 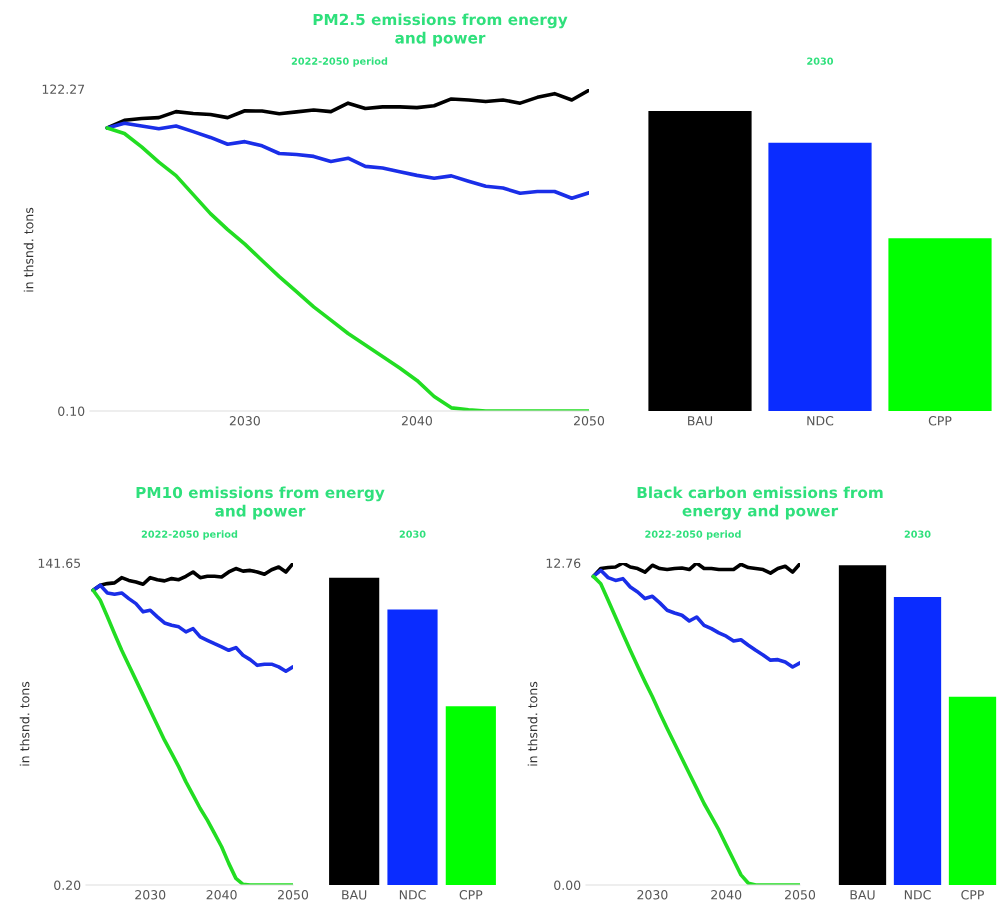 I want to click on y-tick-label: 0.10, so click(x=71, y=411).